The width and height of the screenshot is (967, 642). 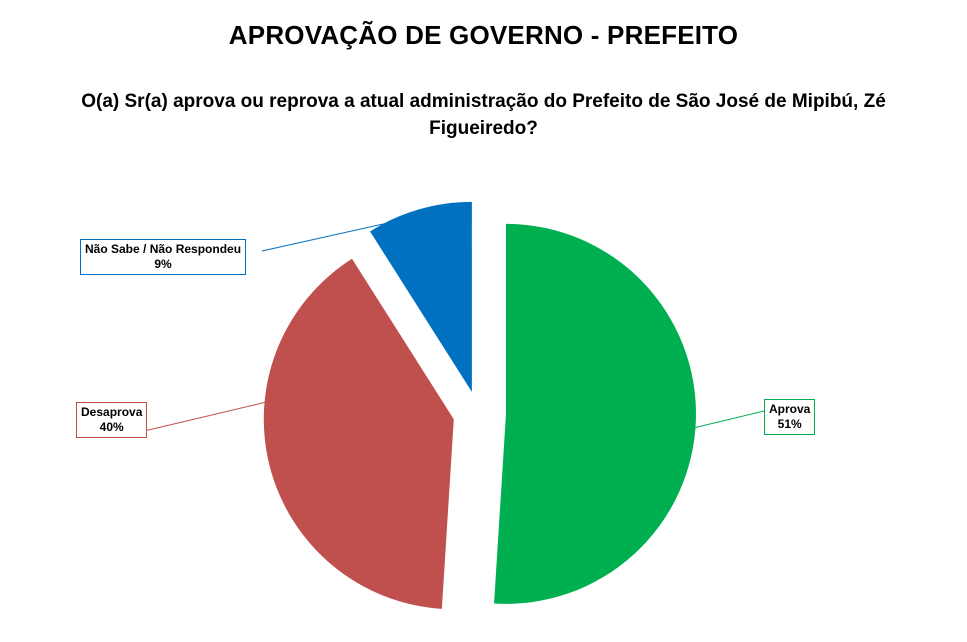 I want to click on slice-label-desaprova: Desaprova 40%, so click(x=112, y=420).